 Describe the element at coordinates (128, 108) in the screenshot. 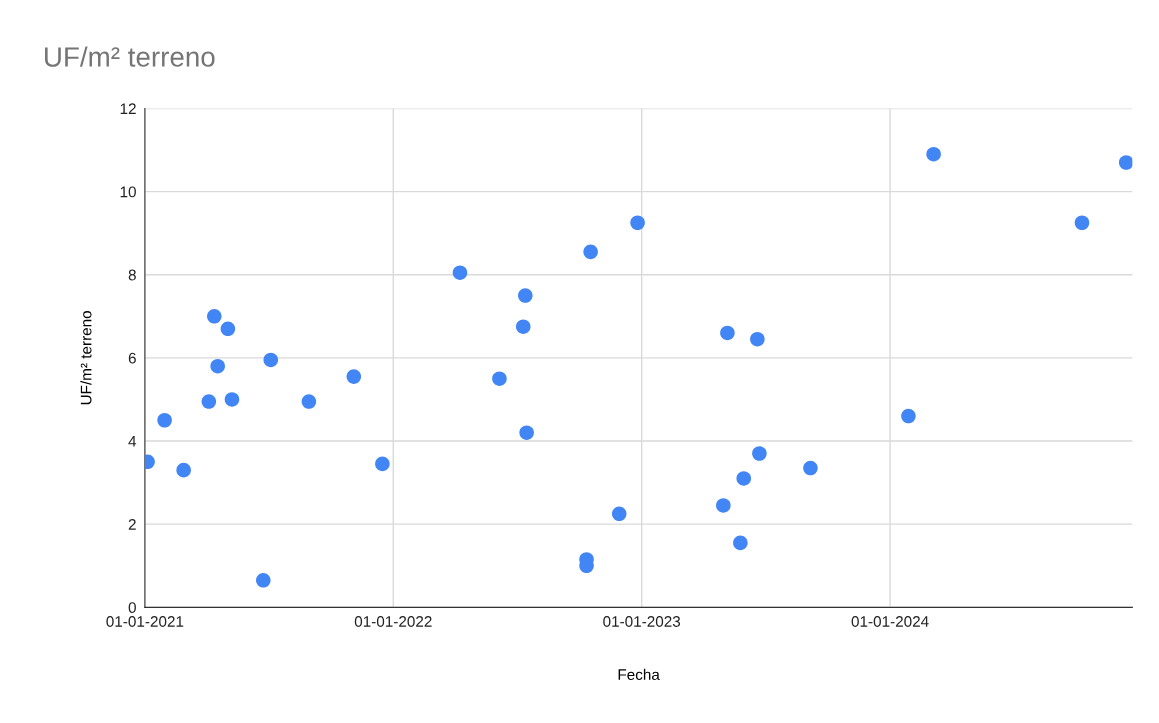

I see `y-tick-label: 12` at that location.